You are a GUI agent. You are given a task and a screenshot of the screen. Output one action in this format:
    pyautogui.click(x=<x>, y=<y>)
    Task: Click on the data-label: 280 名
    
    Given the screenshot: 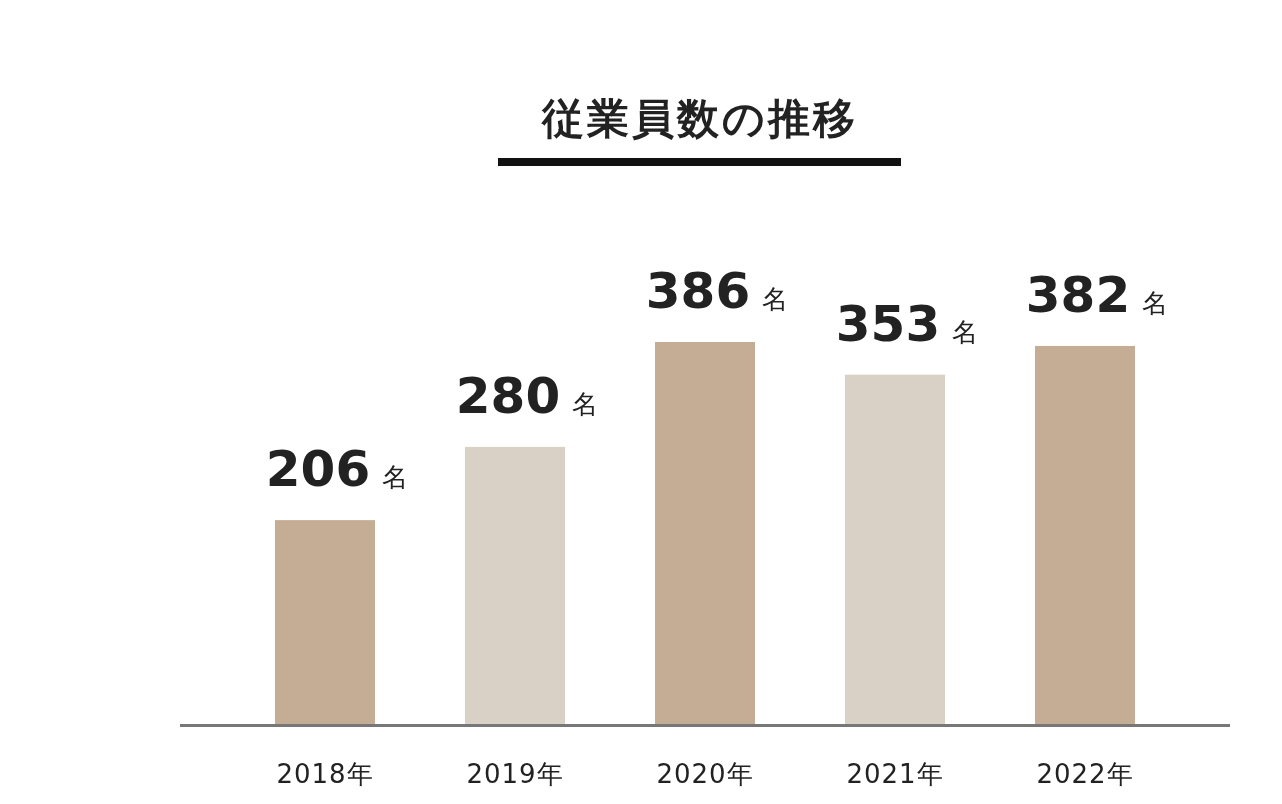 What is the action you would take?
    pyautogui.click(x=527, y=395)
    